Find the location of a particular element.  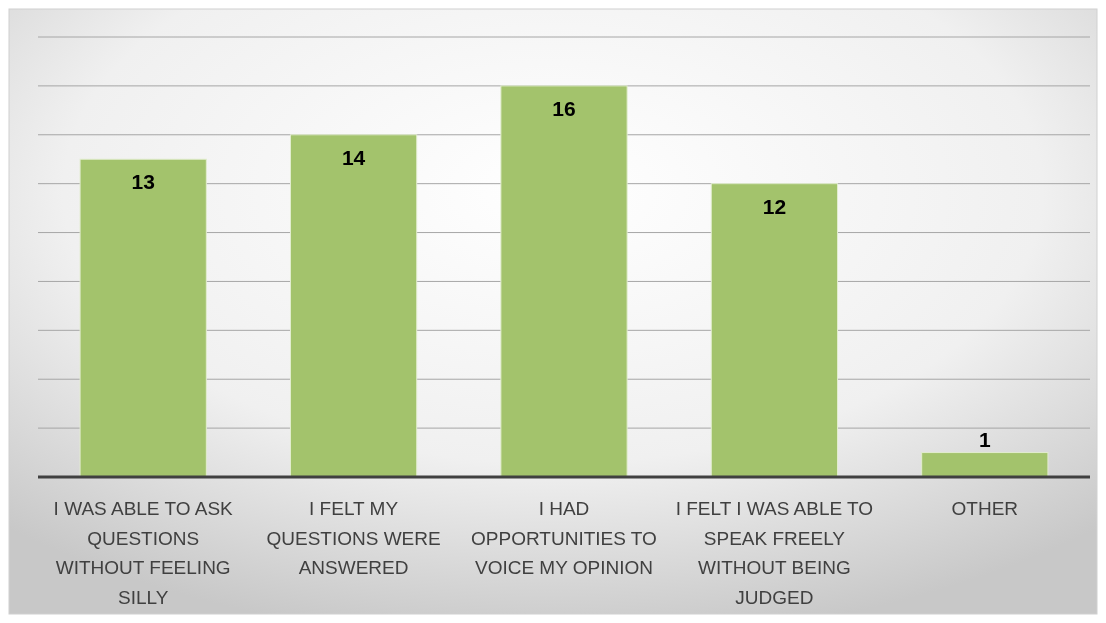

x-tick-label: I WAS ABLE TO ASK QUESTIONS WITHOUT FEELING SILLY is located at coordinates (143, 553).